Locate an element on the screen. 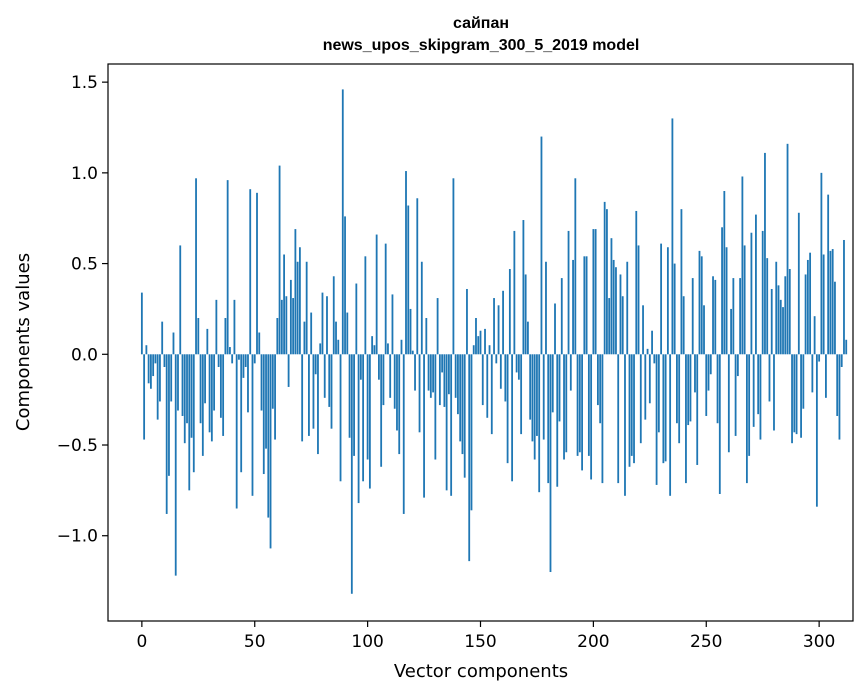 The height and width of the screenshot is (696, 867). chart-title-line1: сайпан is located at coordinates (481, 23).